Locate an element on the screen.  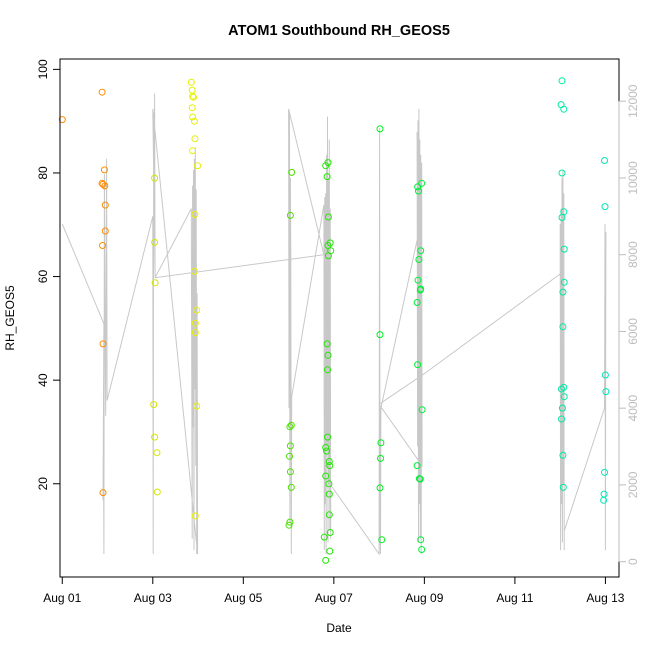
x-axis-label: Date is located at coordinates (339, 628).